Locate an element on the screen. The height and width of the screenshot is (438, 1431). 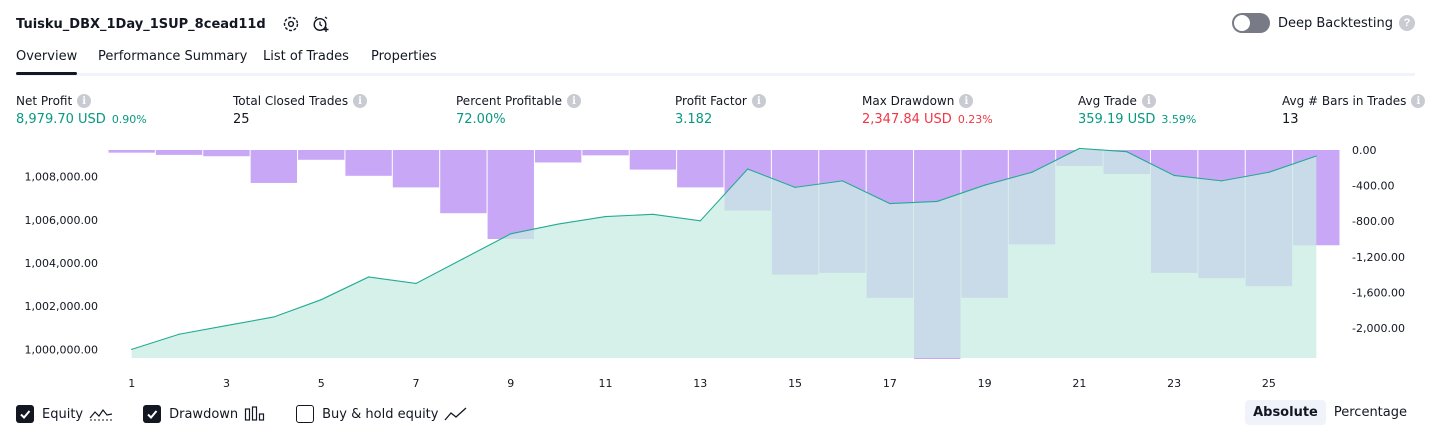
metric-percent: 0.90% is located at coordinates (129, 119).